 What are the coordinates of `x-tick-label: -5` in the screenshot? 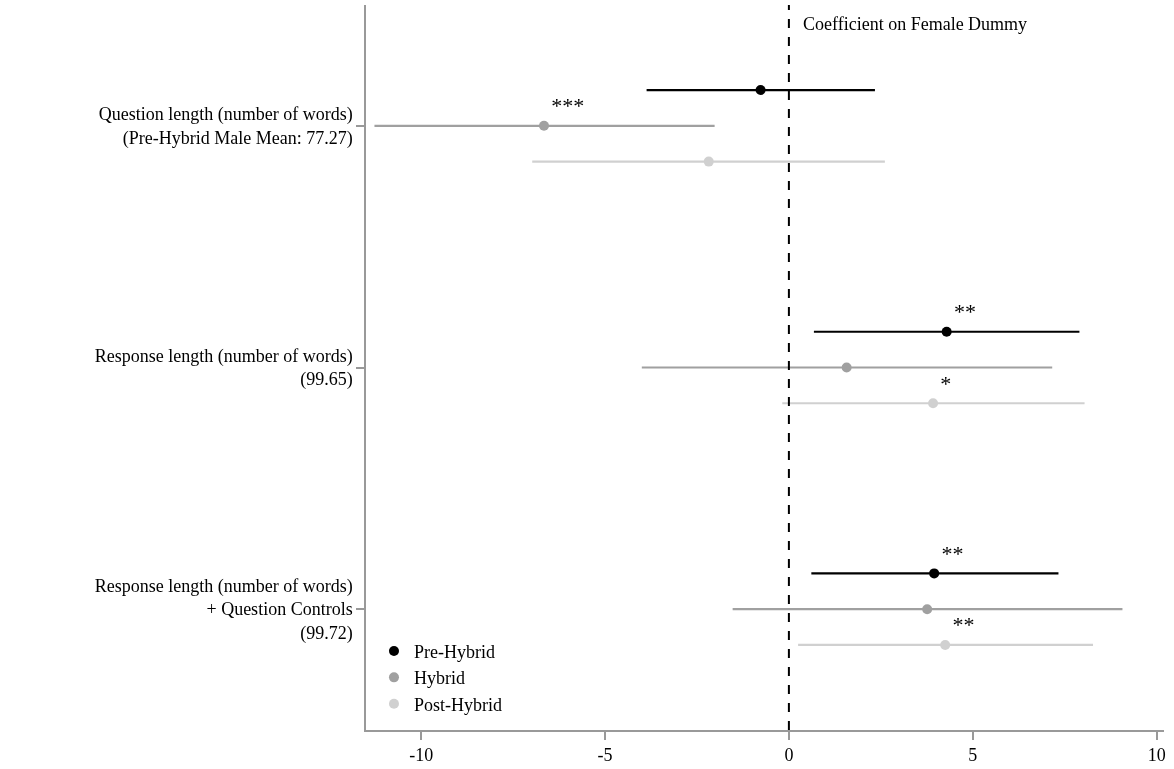 It's located at (605, 755).